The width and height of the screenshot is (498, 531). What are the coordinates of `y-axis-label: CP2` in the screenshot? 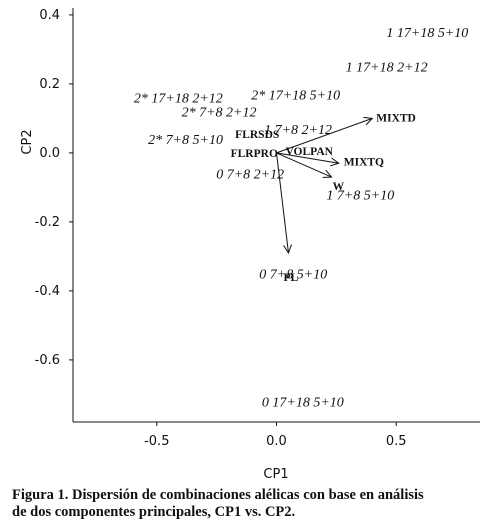 It's located at (27, 141).